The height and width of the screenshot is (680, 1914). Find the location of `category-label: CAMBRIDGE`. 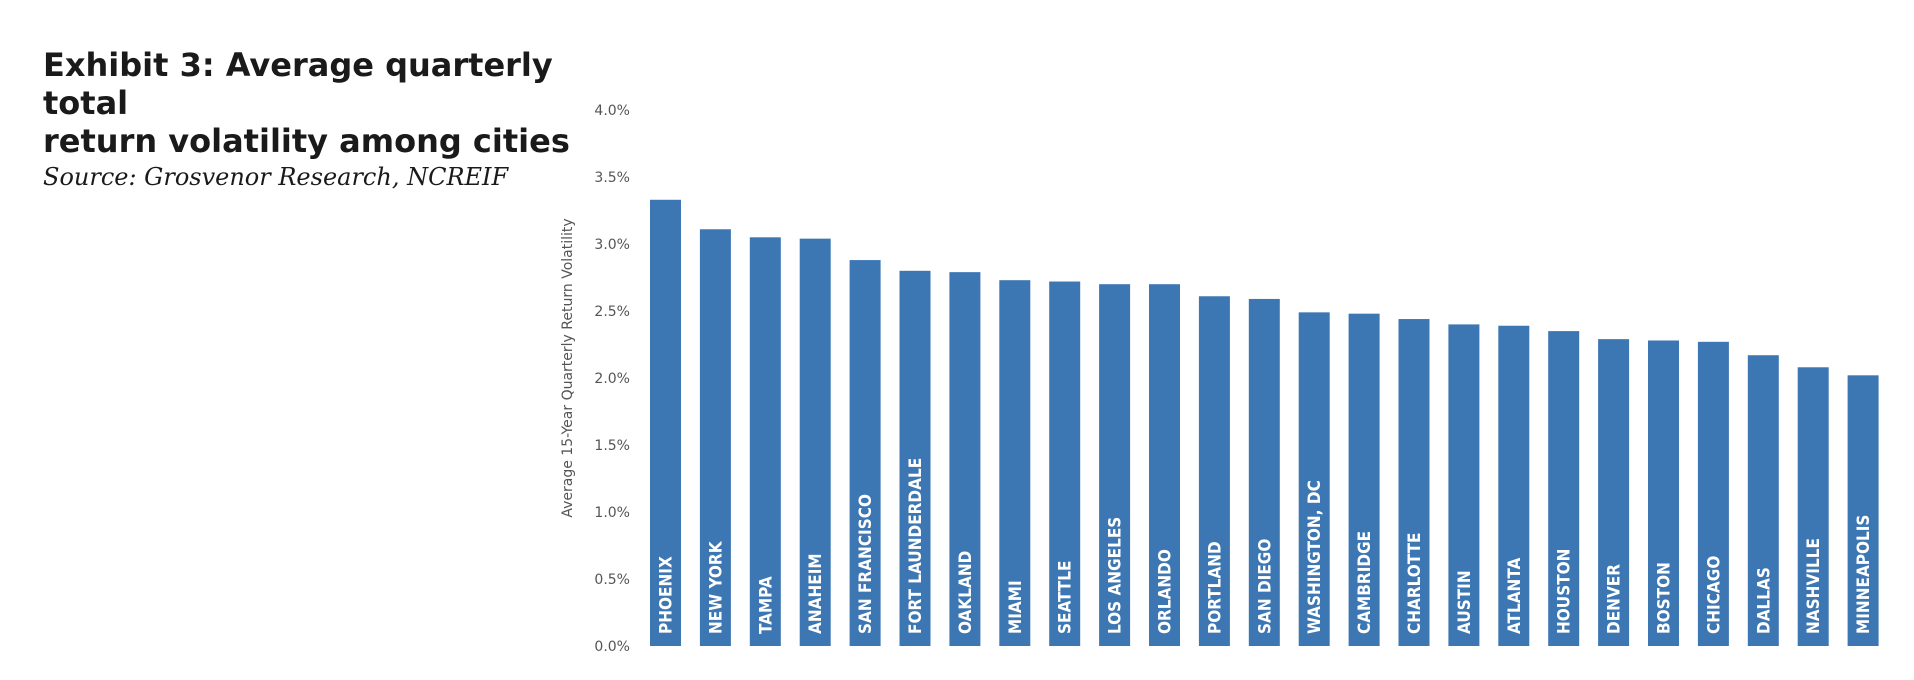

category-label: CAMBRIDGE is located at coordinates (1365, 582).